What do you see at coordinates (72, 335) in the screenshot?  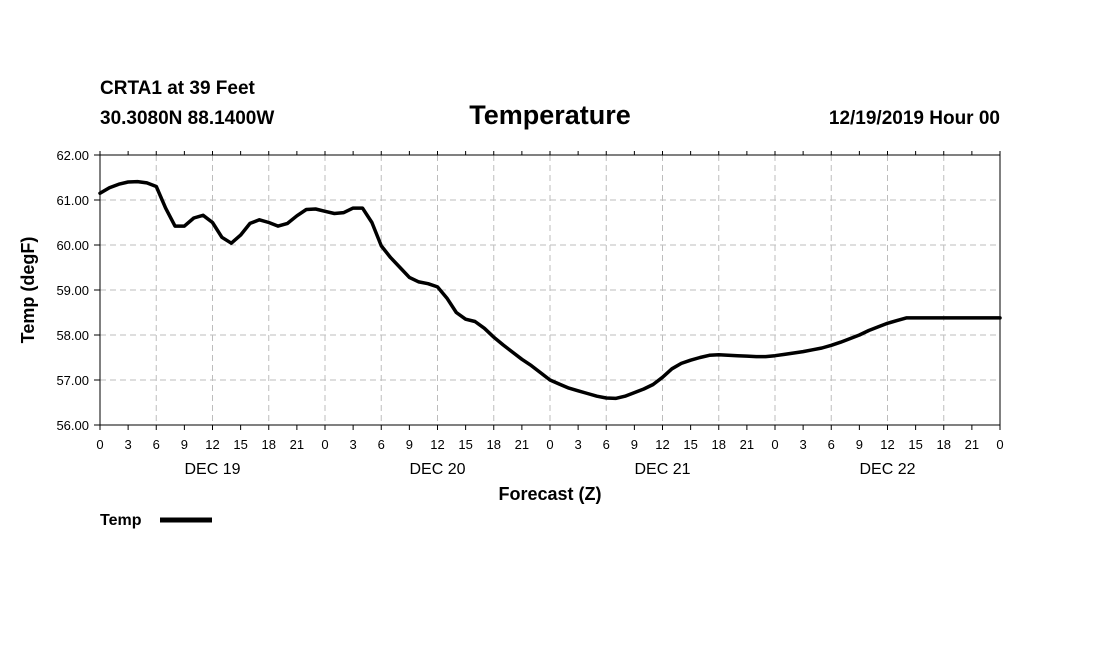 I see `y-tick-label: 58.00` at bounding box center [72, 335].